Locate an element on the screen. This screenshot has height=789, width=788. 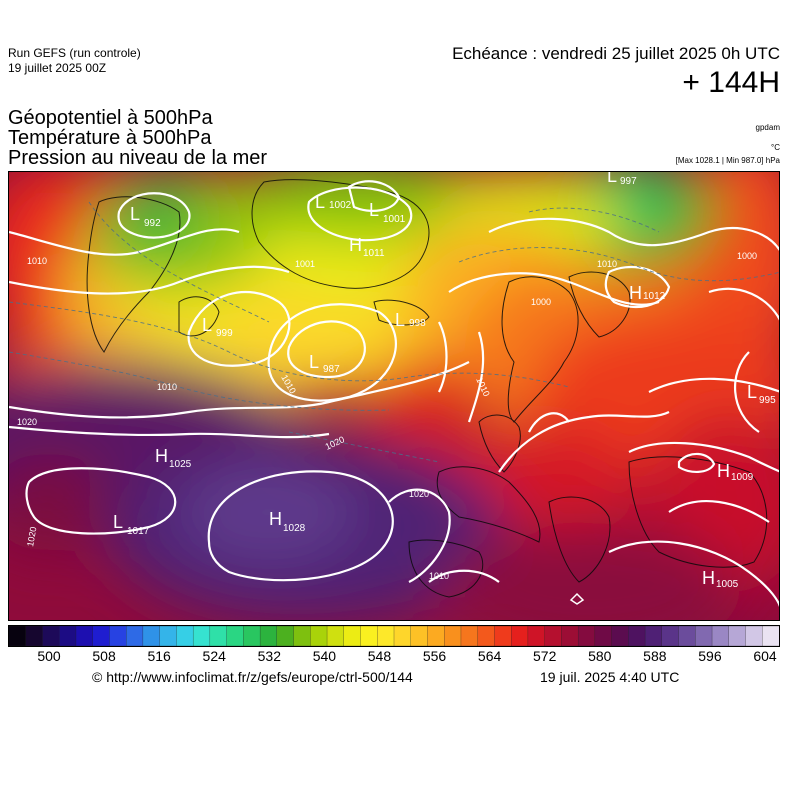
pressure-center-value: 1011 is located at coordinates (374, 253).